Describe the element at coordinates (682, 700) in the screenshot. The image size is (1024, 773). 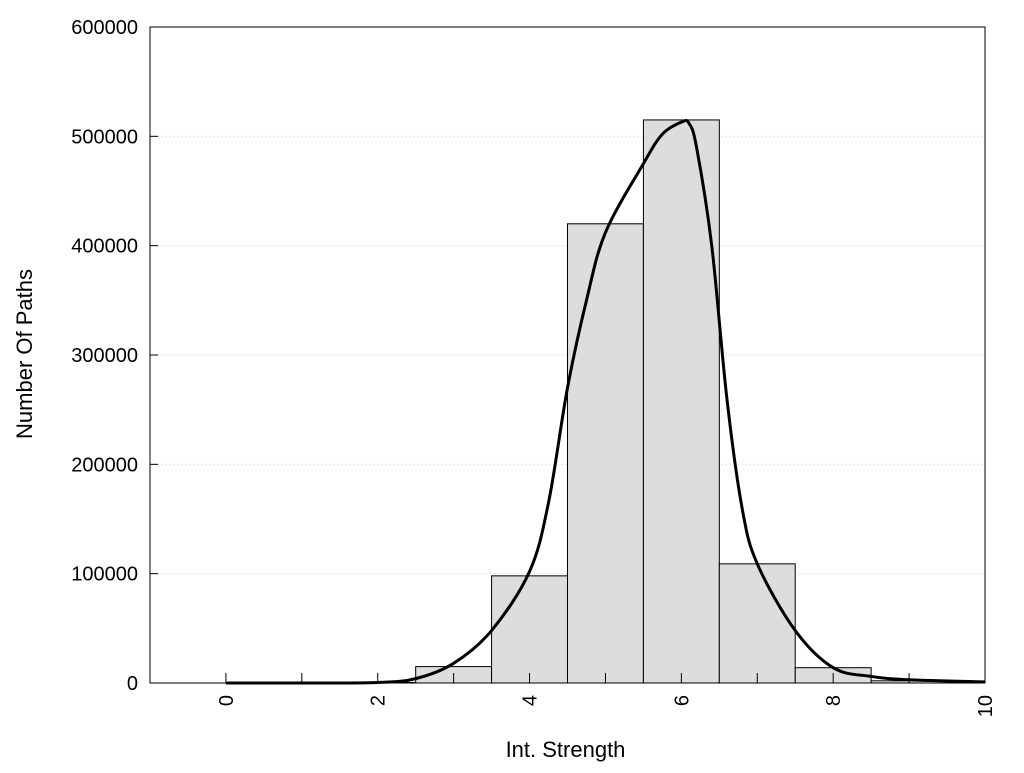
I see `x-tick-label-3: 6` at that location.